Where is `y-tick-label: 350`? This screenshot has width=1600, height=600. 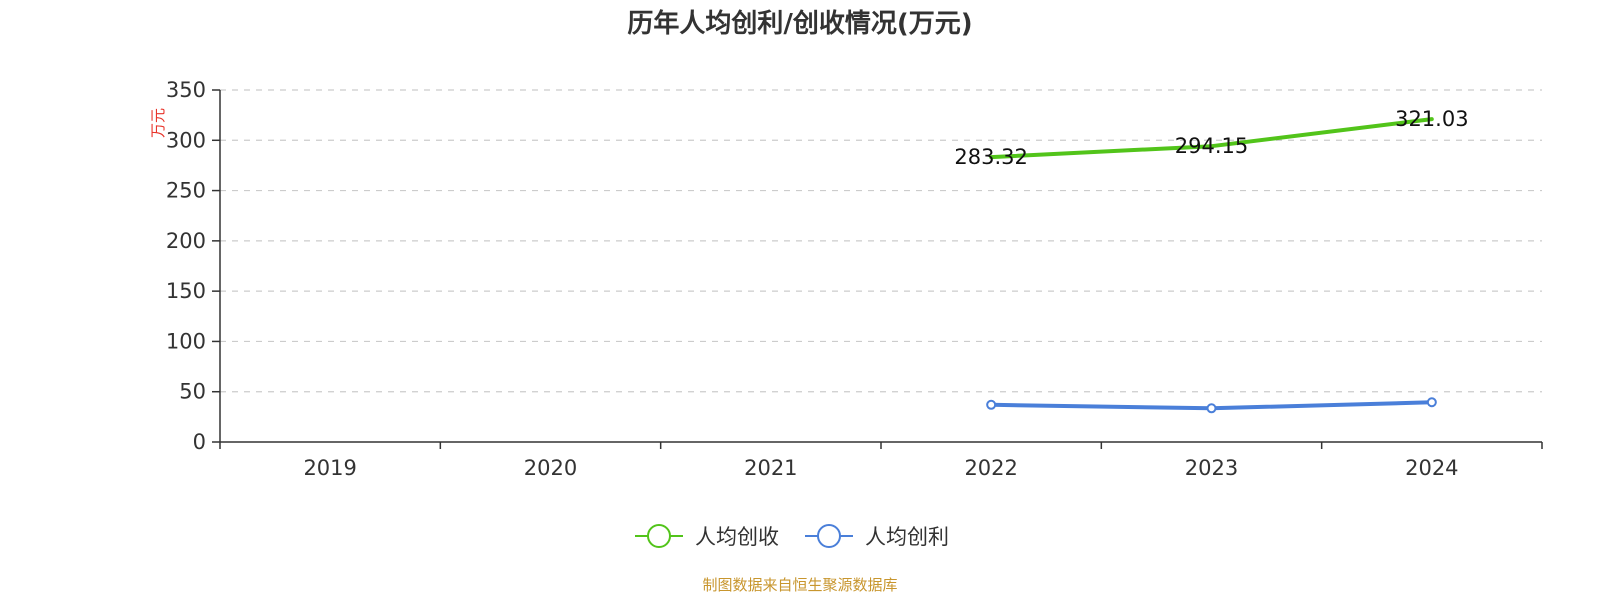 y-tick-label: 350 is located at coordinates (186, 90).